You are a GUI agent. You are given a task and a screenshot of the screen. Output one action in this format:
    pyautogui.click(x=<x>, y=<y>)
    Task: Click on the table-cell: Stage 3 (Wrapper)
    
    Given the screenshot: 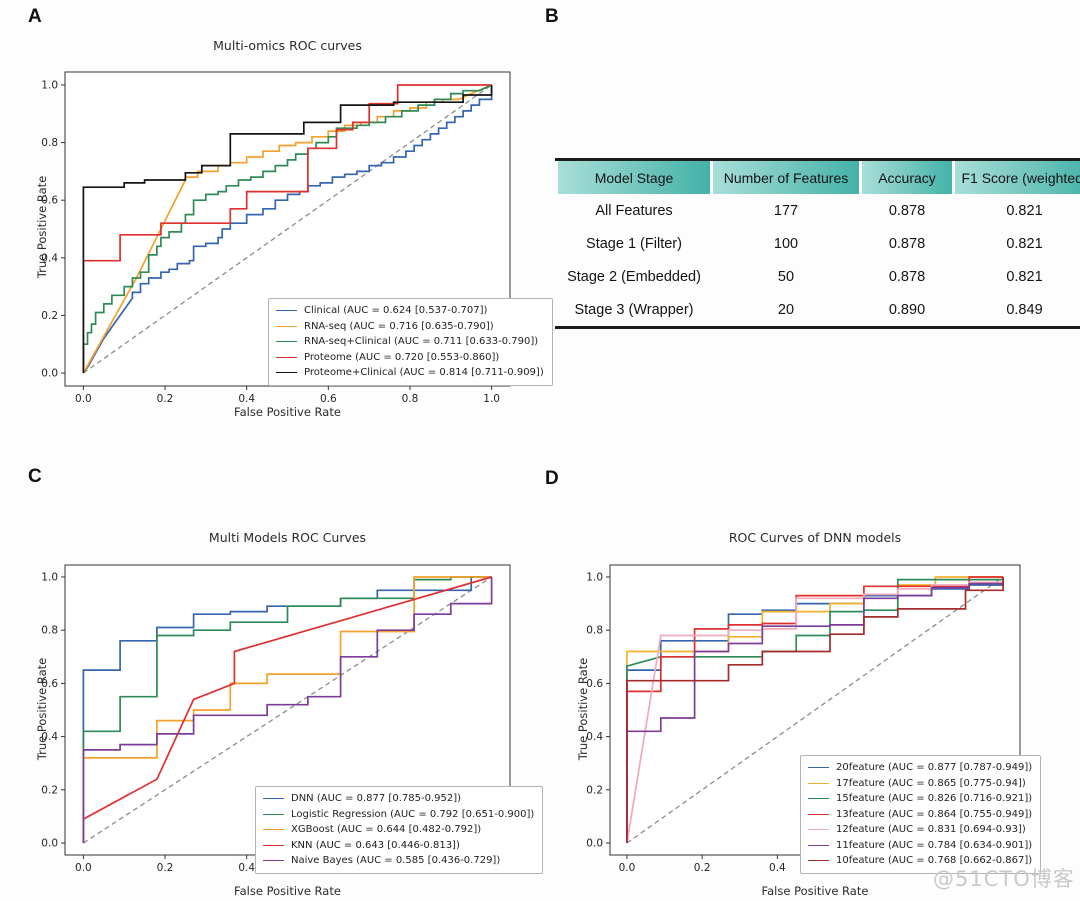 What is the action you would take?
    pyautogui.click(x=634, y=309)
    